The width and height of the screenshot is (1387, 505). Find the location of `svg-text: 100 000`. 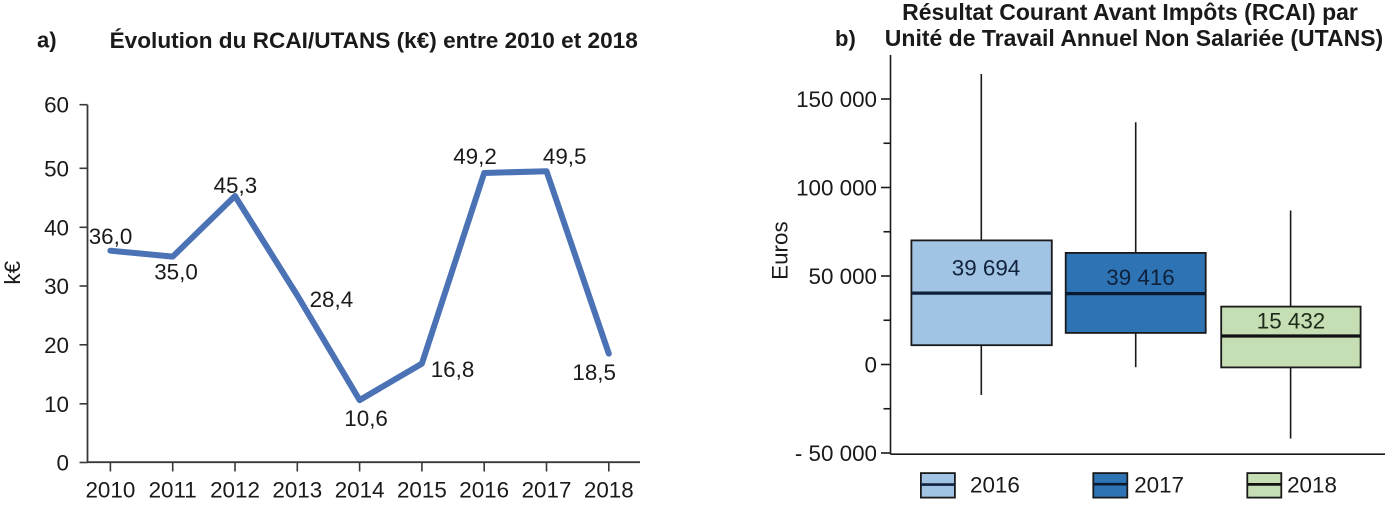

svg-text: 100 000 is located at coordinates (836, 187).